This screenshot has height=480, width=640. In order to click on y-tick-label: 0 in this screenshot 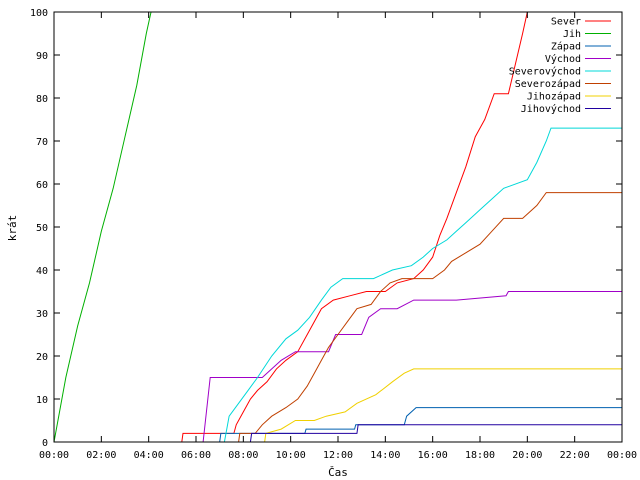, I will do `click(45, 443)`.